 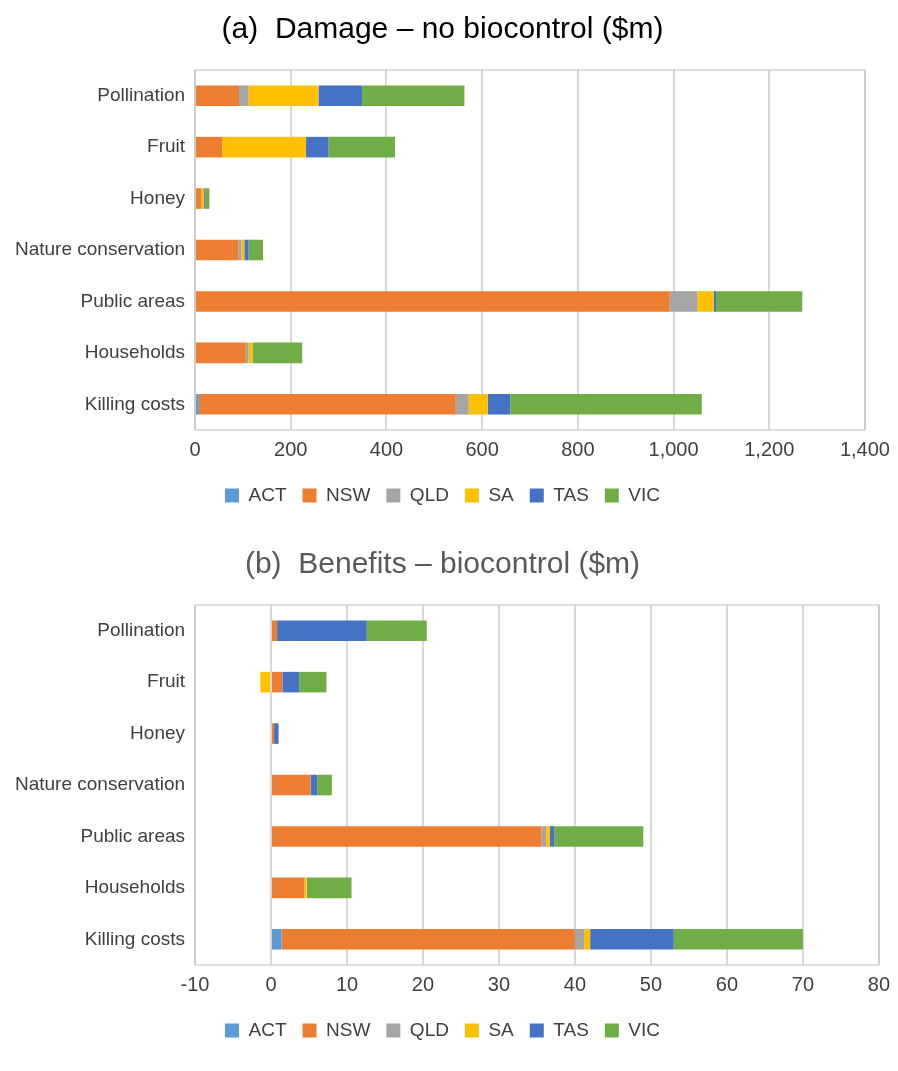 I want to click on x-tick-label: 1,400, so click(x=865, y=448).